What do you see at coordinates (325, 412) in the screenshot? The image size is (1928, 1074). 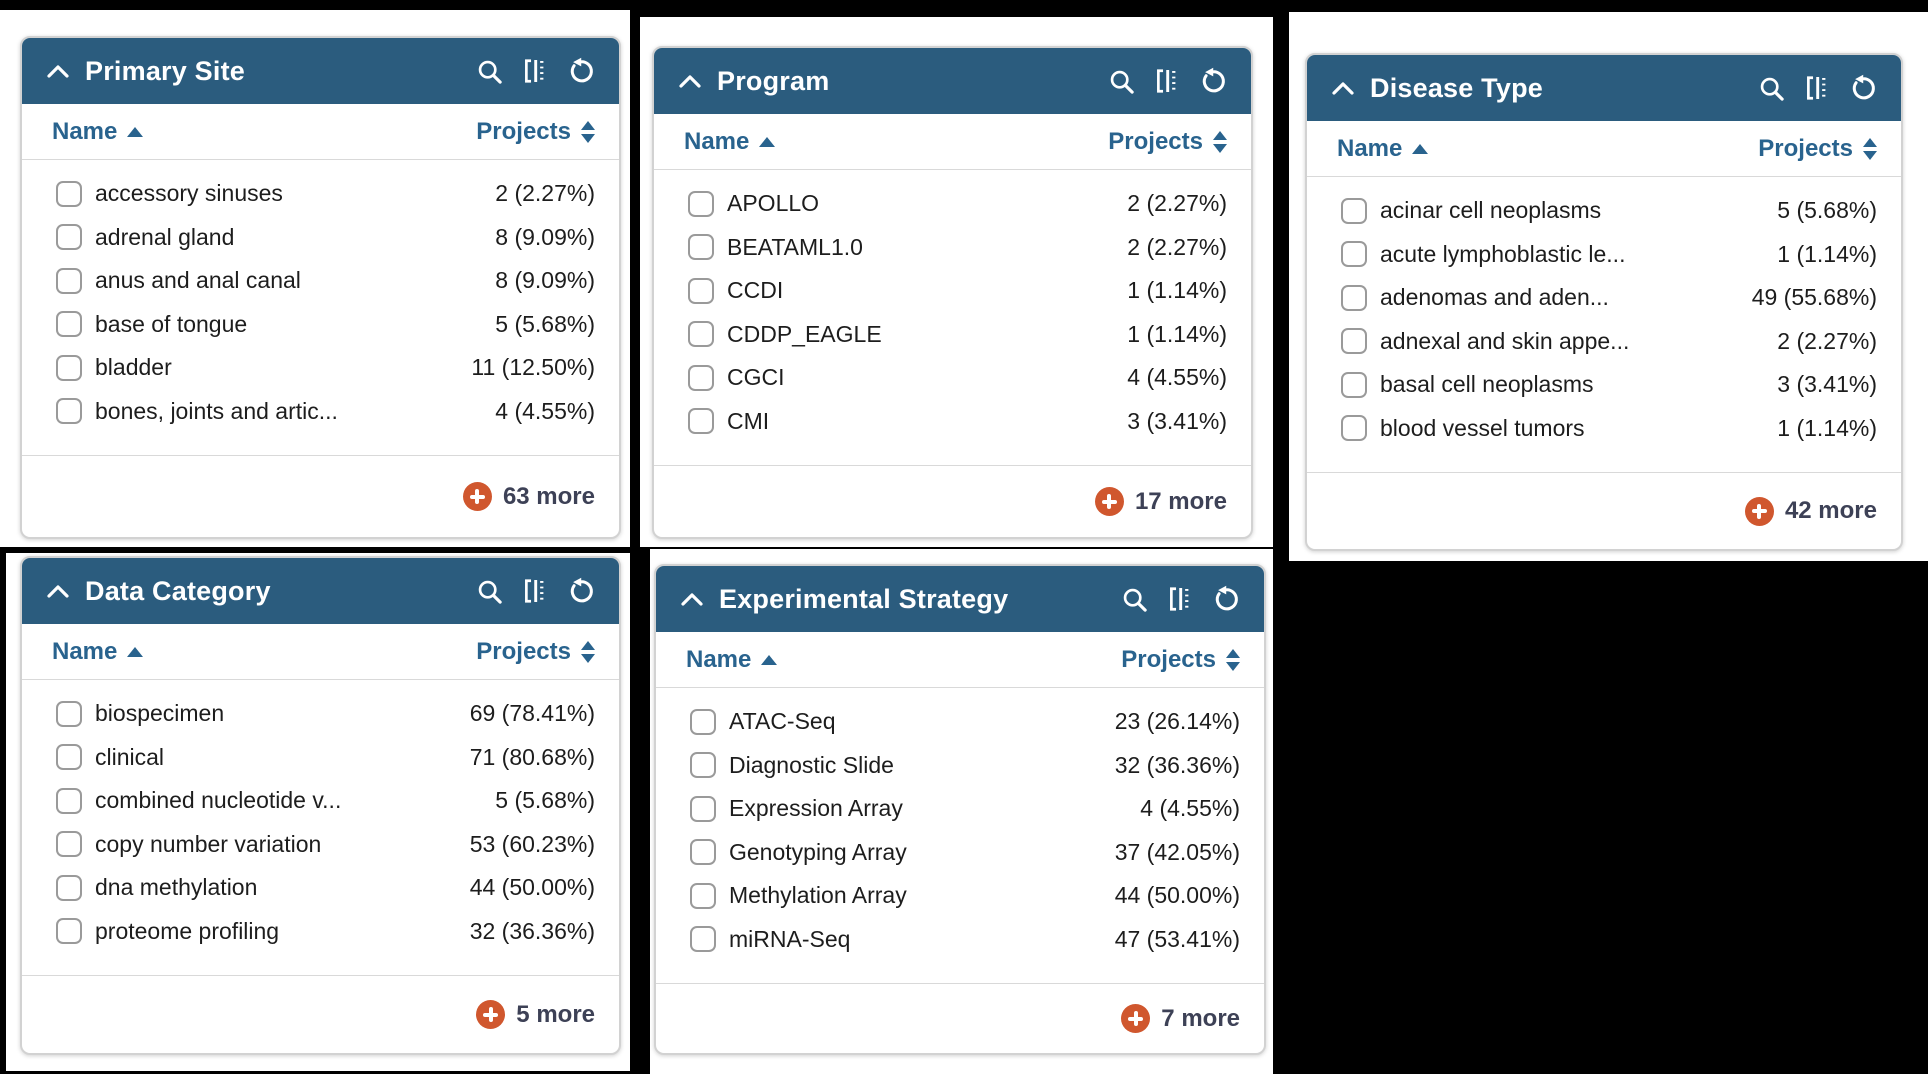 I see `facet-row: bones, joints and artic... 4 (4.55%)` at bounding box center [325, 412].